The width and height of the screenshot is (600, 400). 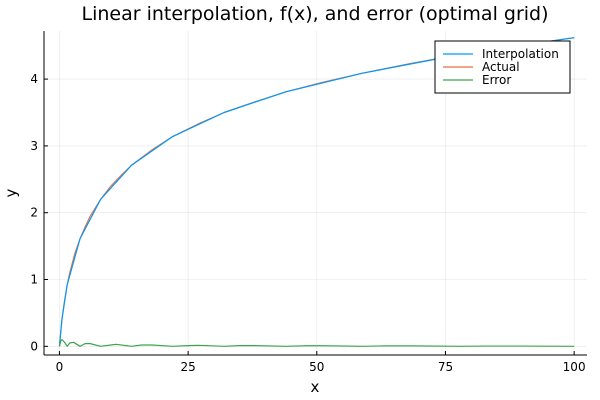 What do you see at coordinates (501, 67) in the screenshot?
I see `legend-label-actual: Actual` at bounding box center [501, 67].